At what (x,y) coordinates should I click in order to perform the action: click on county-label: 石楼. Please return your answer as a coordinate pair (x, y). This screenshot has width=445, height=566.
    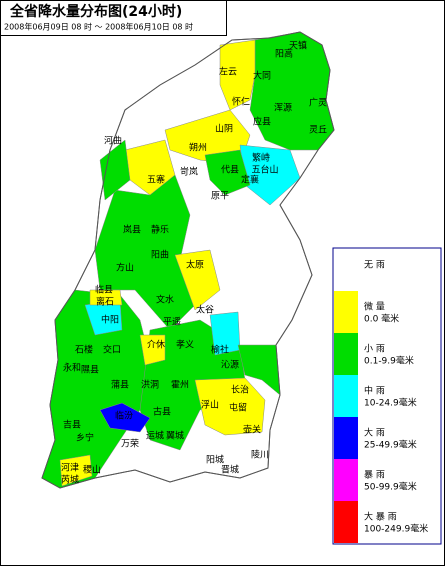
    Looking at the image, I should click on (84, 350).